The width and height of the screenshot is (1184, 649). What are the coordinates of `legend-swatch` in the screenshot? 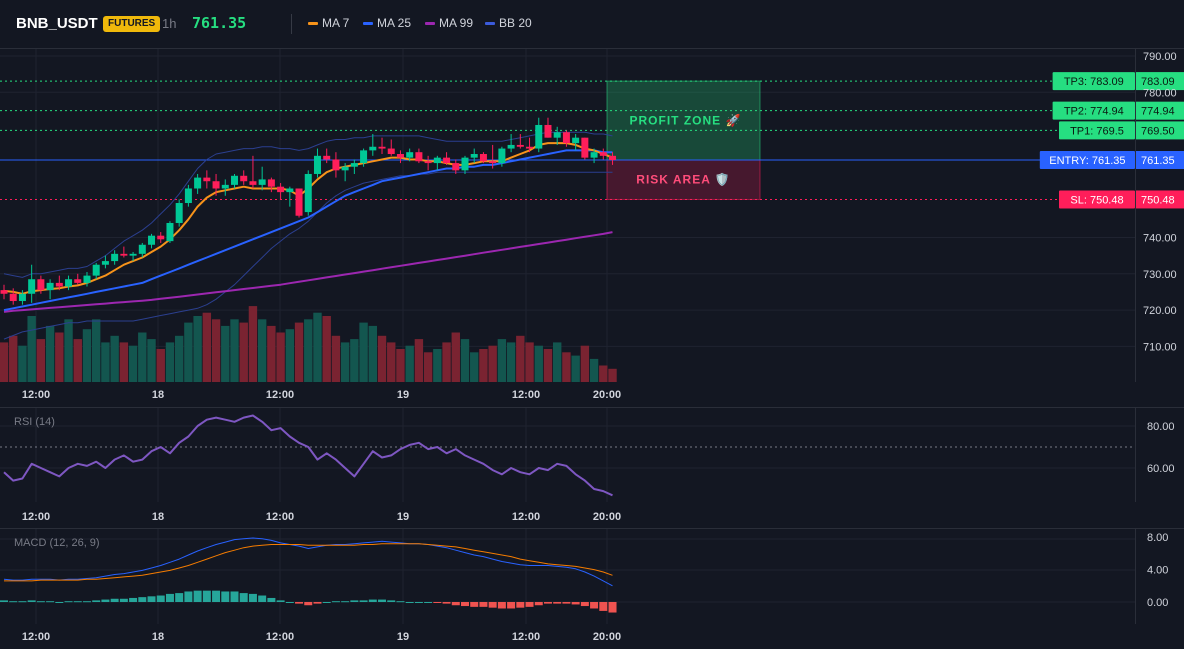 It's located at (313, 24).